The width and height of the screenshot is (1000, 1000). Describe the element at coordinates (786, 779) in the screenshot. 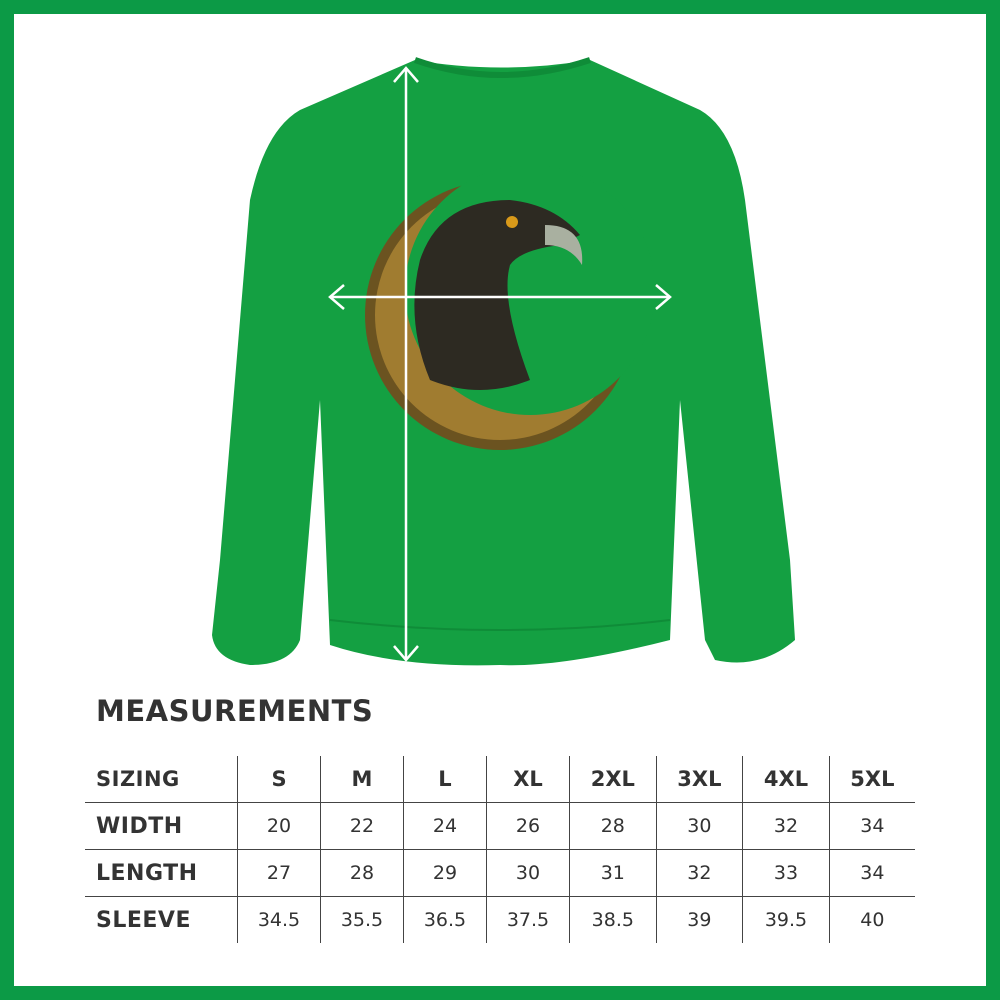

I see `size-header: 4XL` at that location.